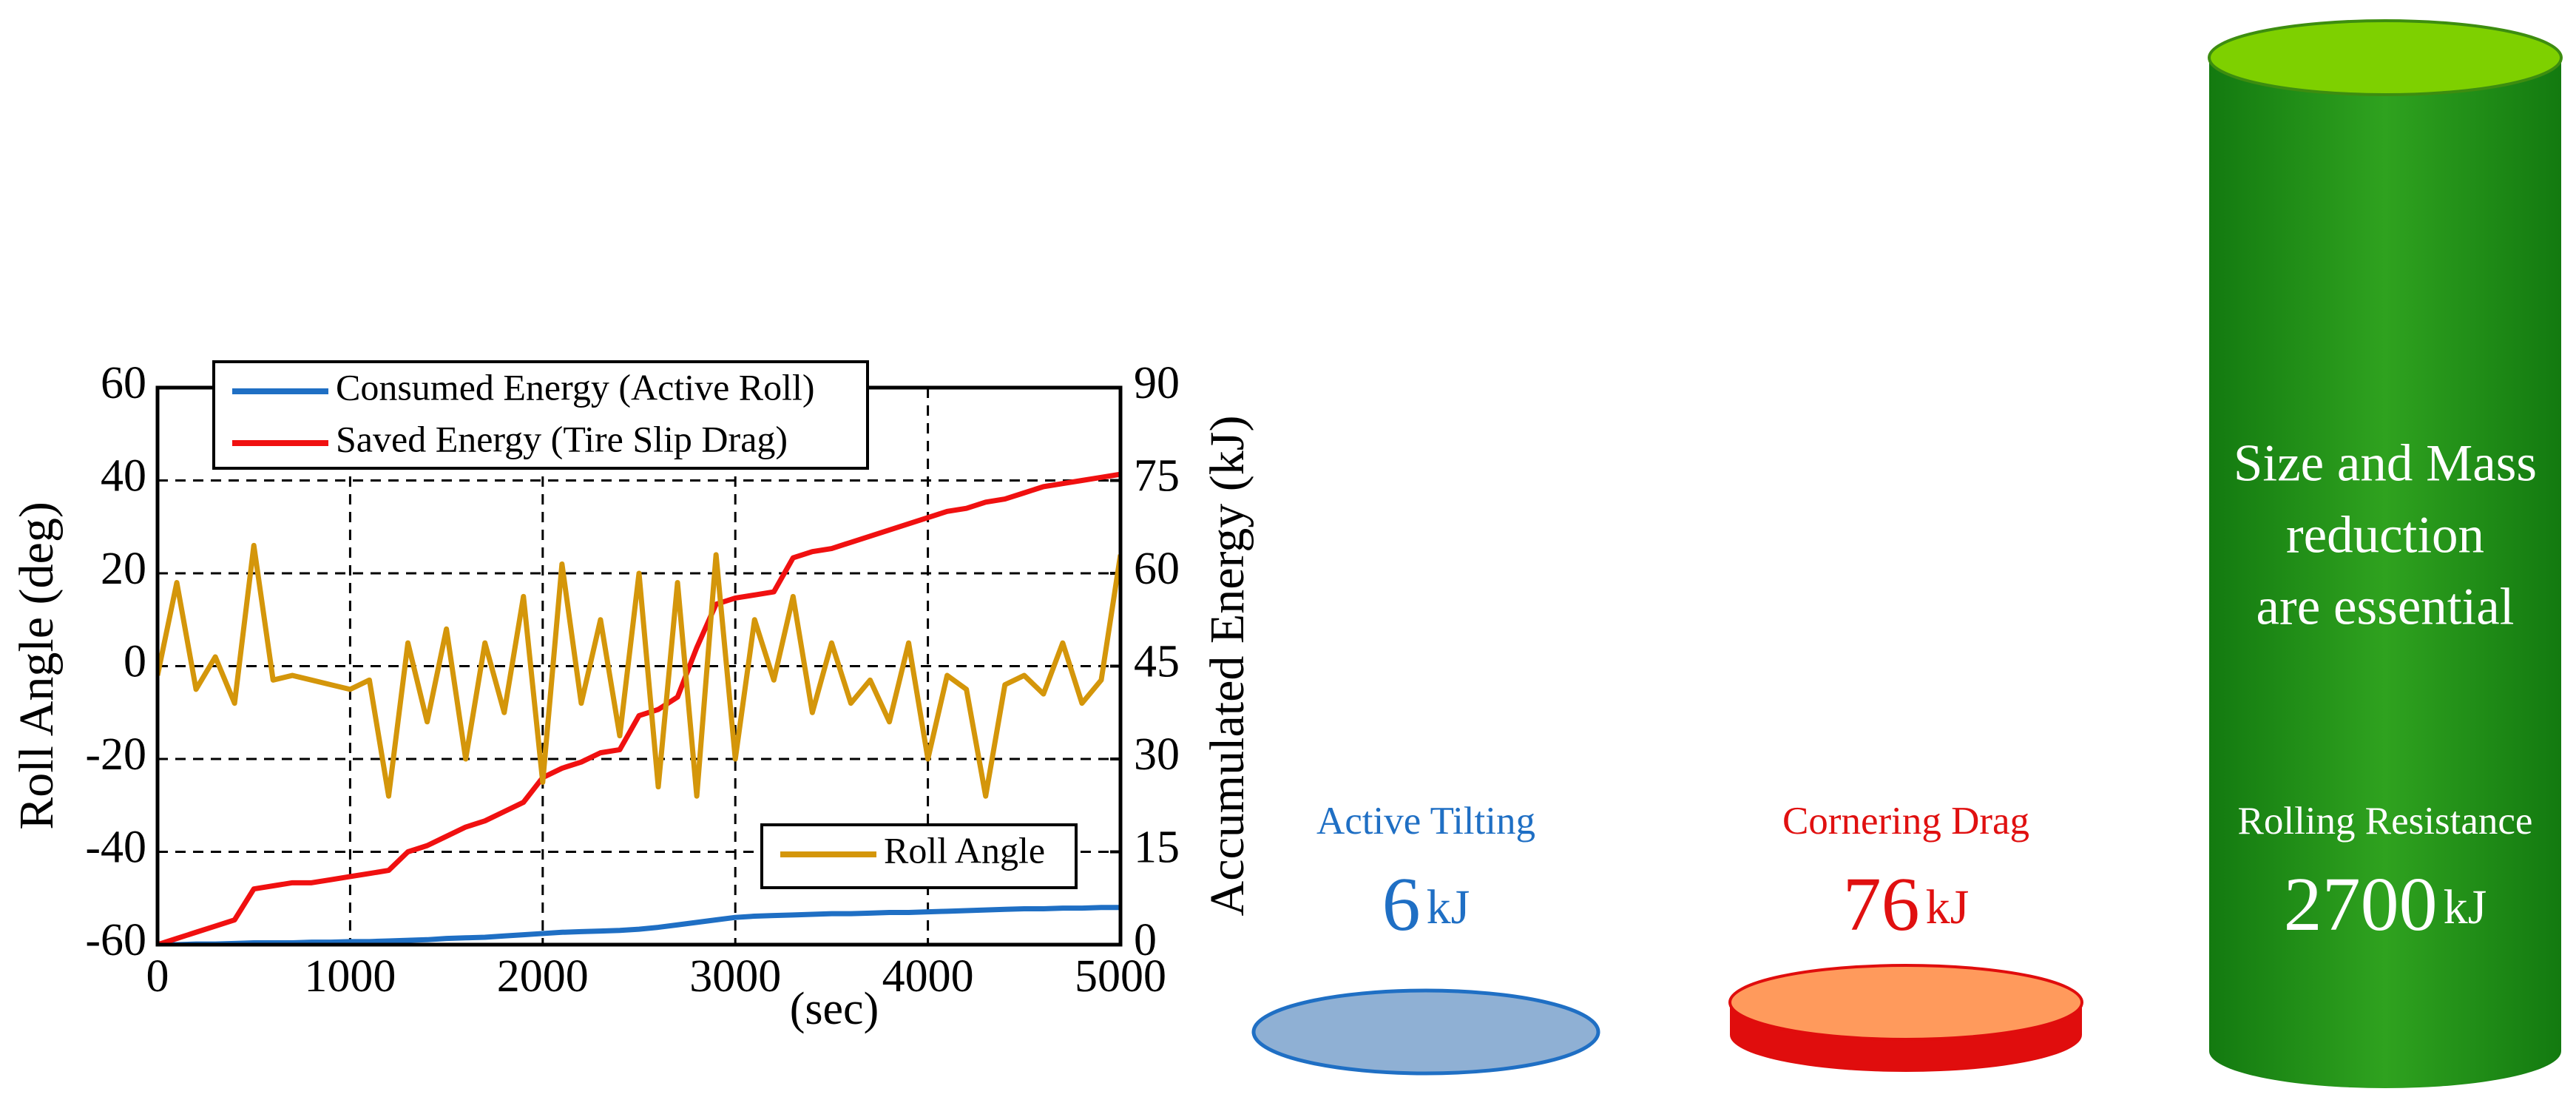 The image size is (2576, 1100). What do you see at coordinates (2385, 573) in the screenshot?
I see `cylinder-body` at bounding box center [2385, 573].